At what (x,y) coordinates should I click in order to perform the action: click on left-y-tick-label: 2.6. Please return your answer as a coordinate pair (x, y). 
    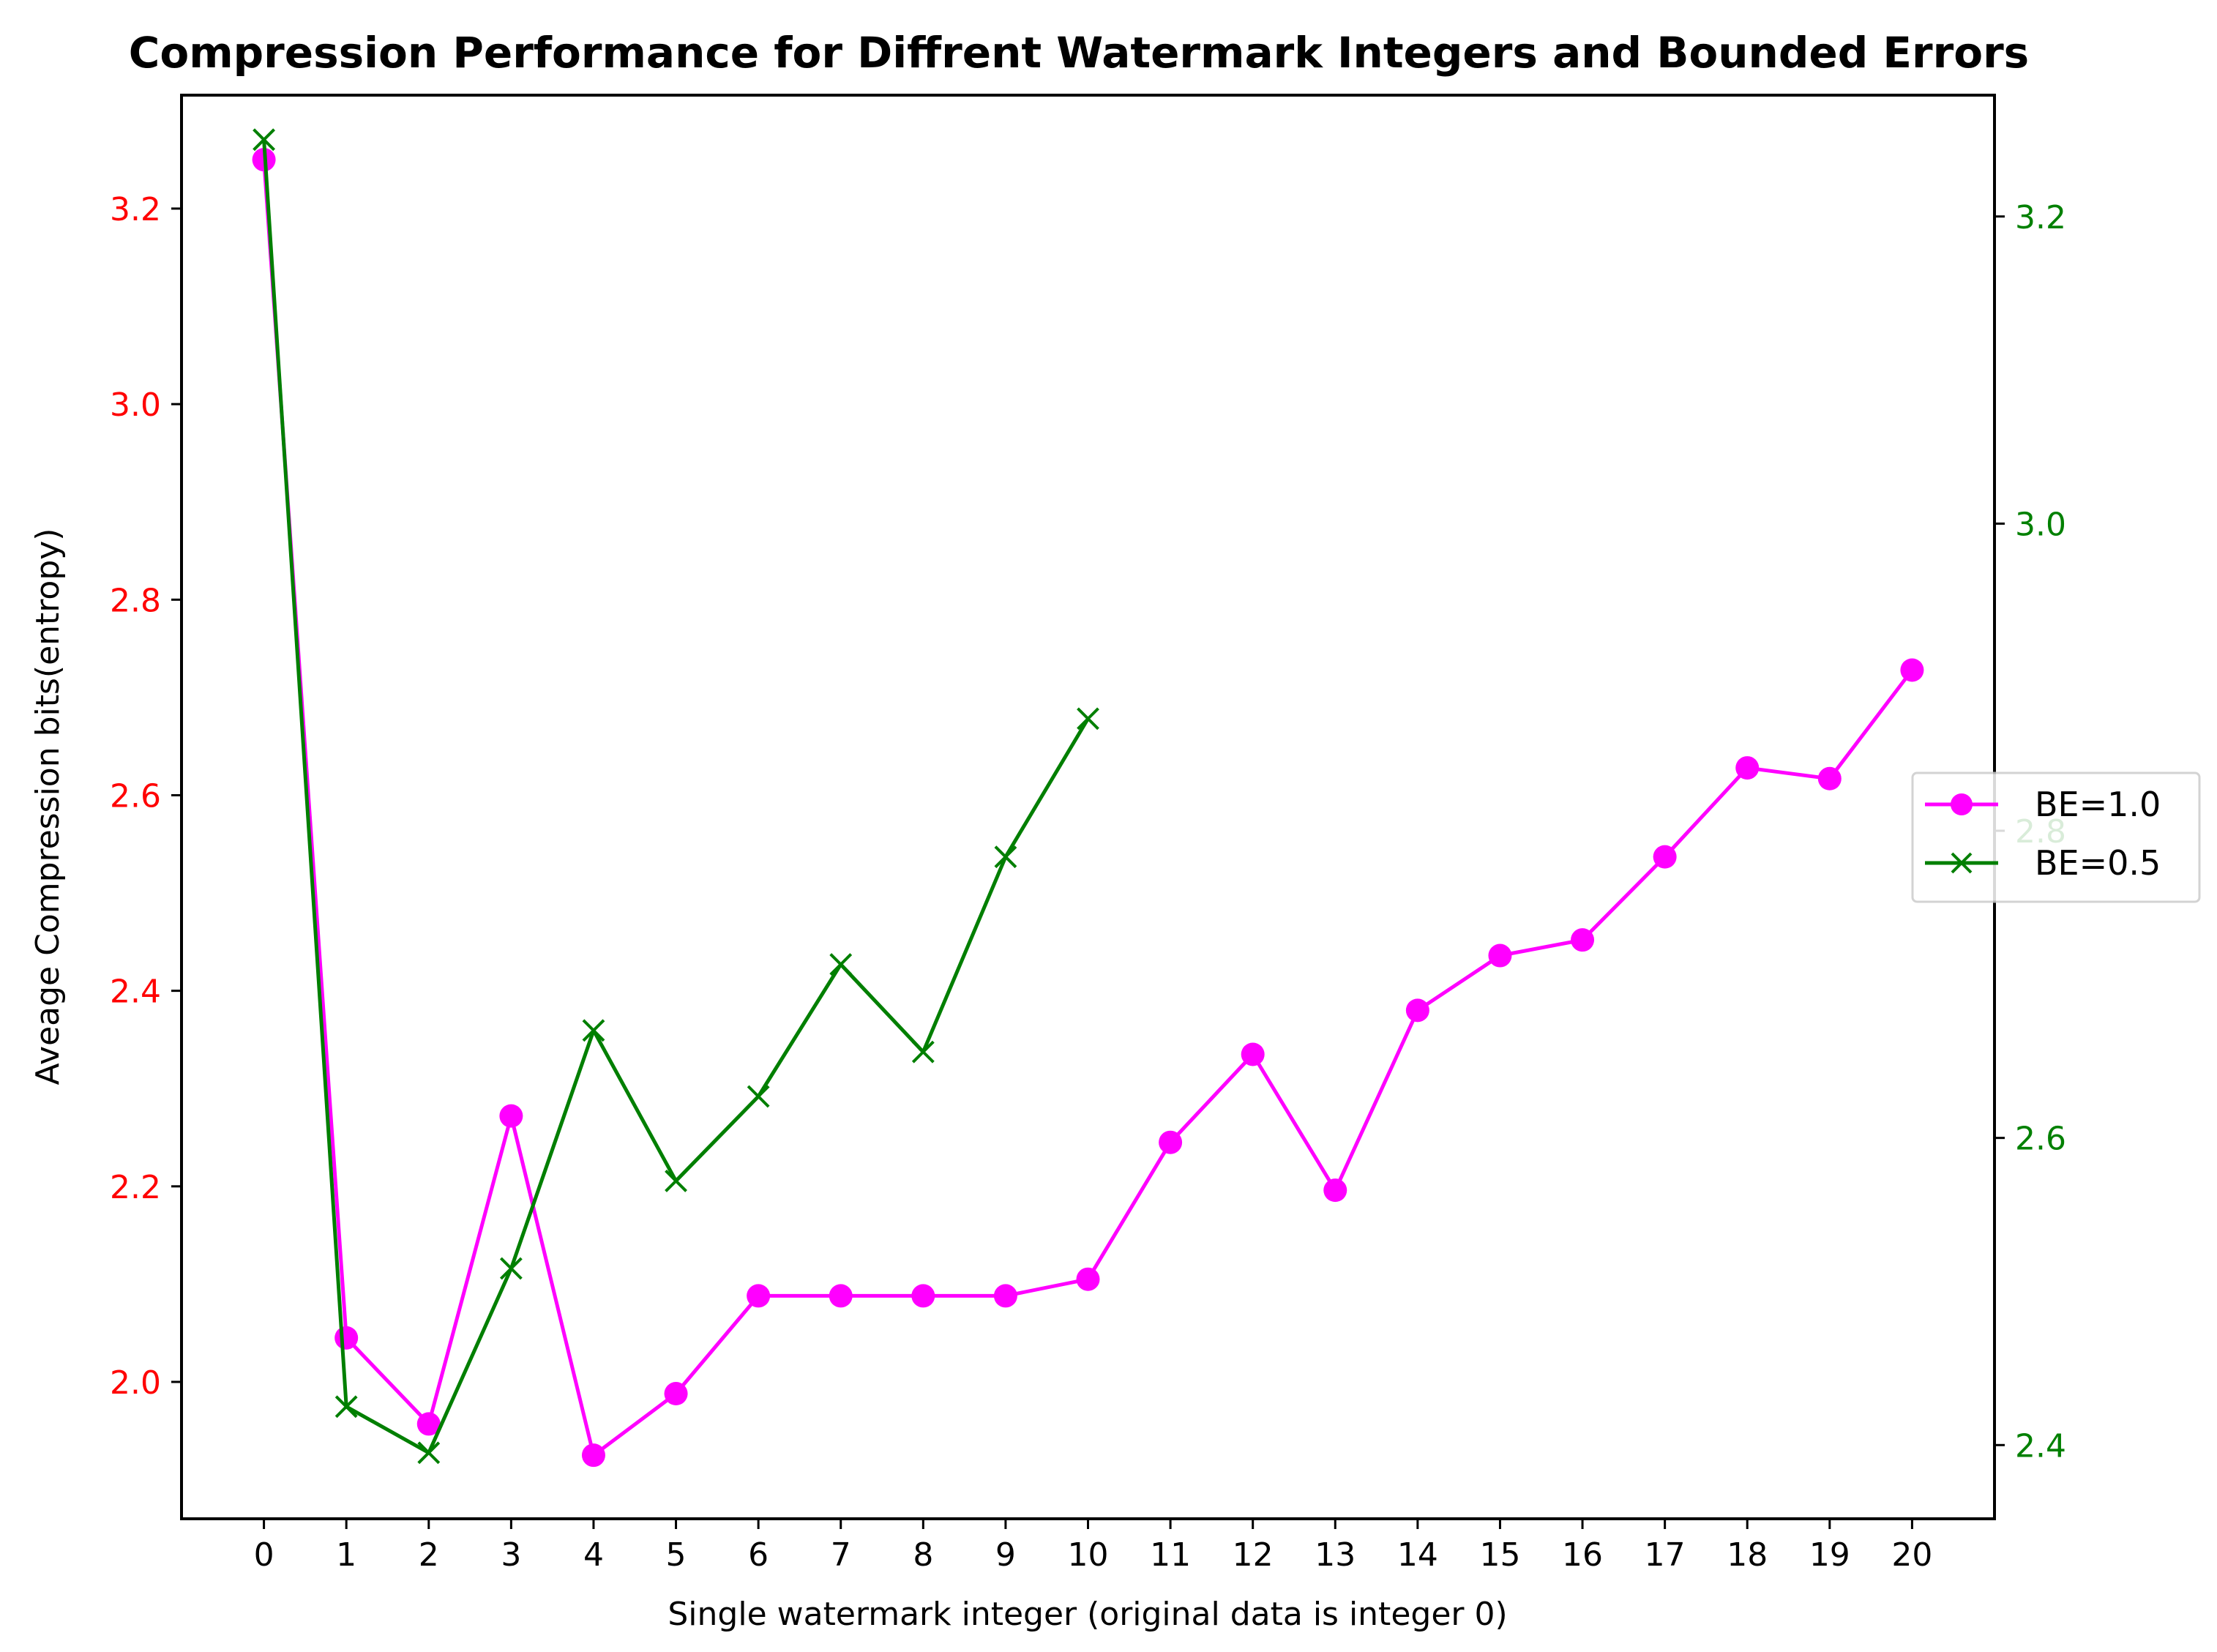
    Looking at the image, I should click on (135, 796).